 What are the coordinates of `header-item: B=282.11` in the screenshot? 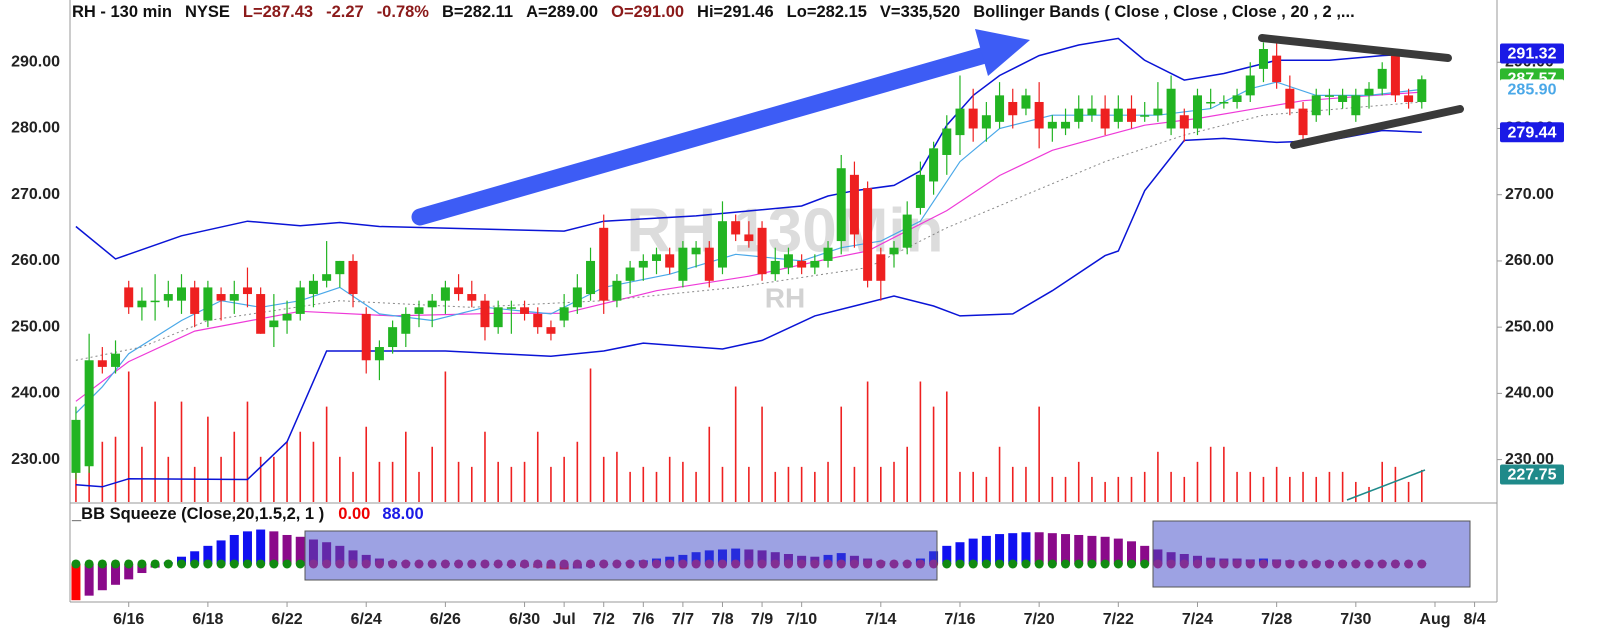 It's located at (477, 12).